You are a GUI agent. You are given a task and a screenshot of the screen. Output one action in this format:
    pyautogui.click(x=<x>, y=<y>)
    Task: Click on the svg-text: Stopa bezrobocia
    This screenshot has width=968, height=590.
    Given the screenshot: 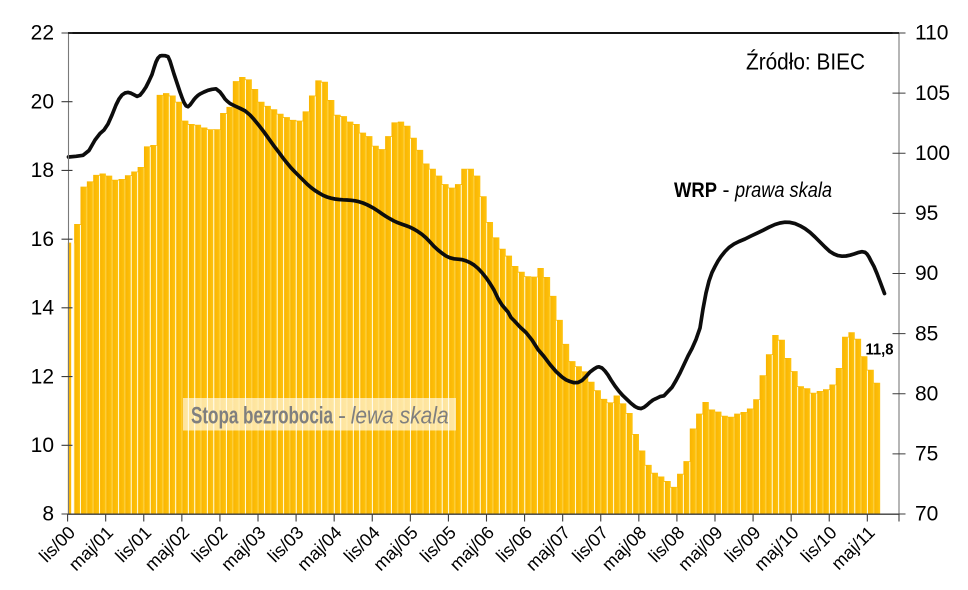 What is the action you would take?
    pyautogui.click(x=262, y=416)
    